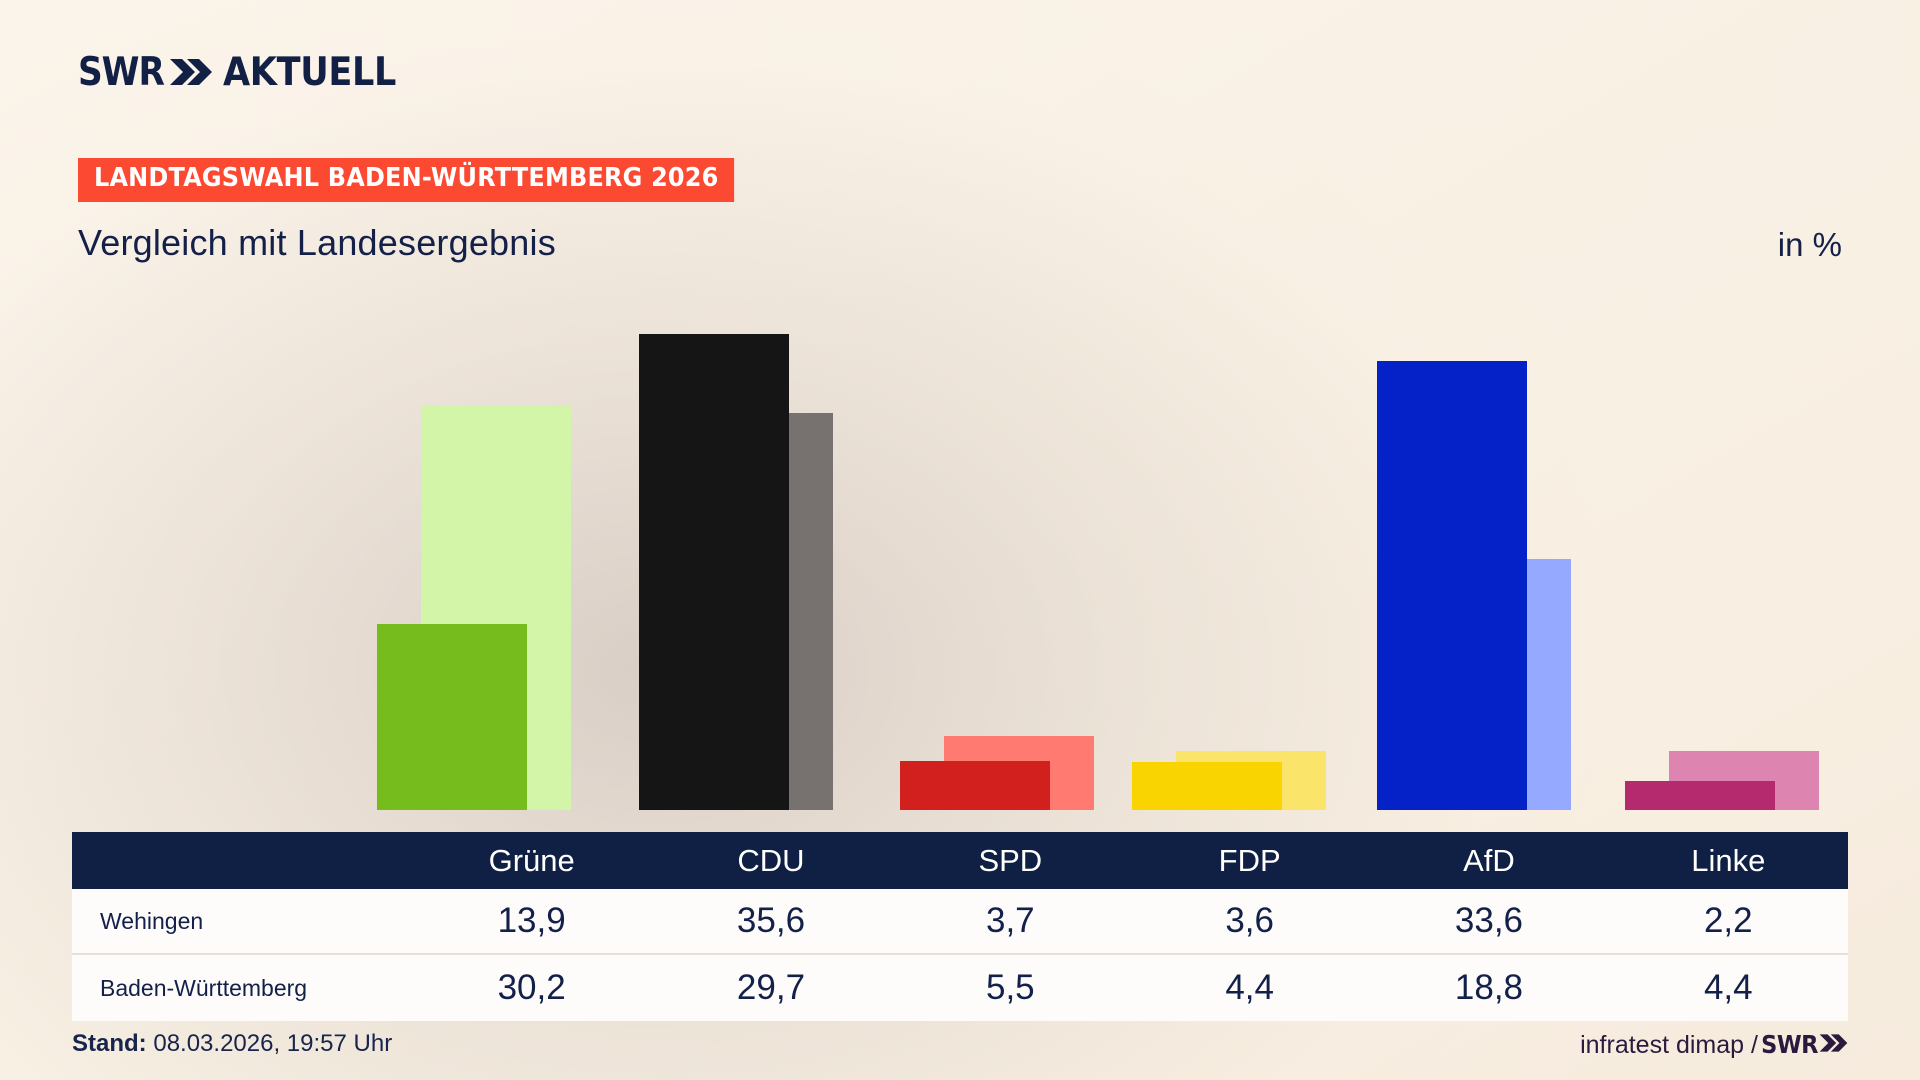  I want to click on bar-fdp-wehingen, so click(1207, 785).